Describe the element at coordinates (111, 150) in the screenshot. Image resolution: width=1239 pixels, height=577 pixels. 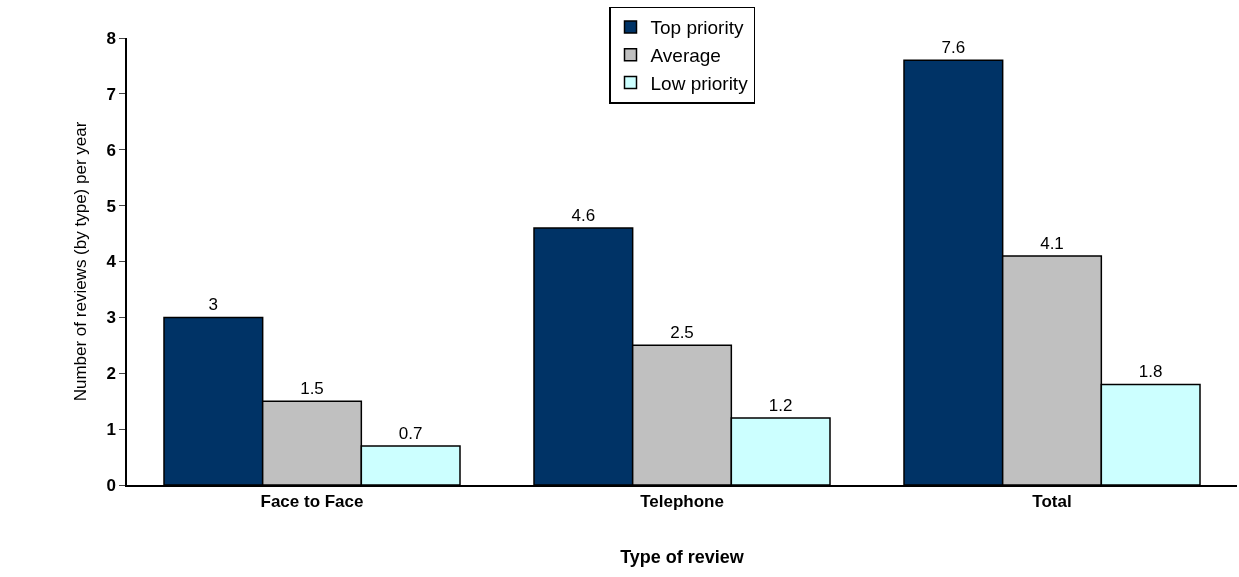
I see `y-tick-label: 6` at that location.